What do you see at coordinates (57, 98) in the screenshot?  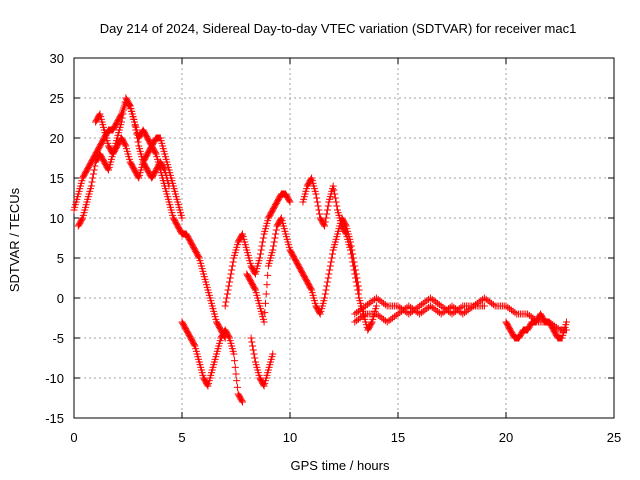 I see `y-tick-label: 25` at bounding box center [57, 98].